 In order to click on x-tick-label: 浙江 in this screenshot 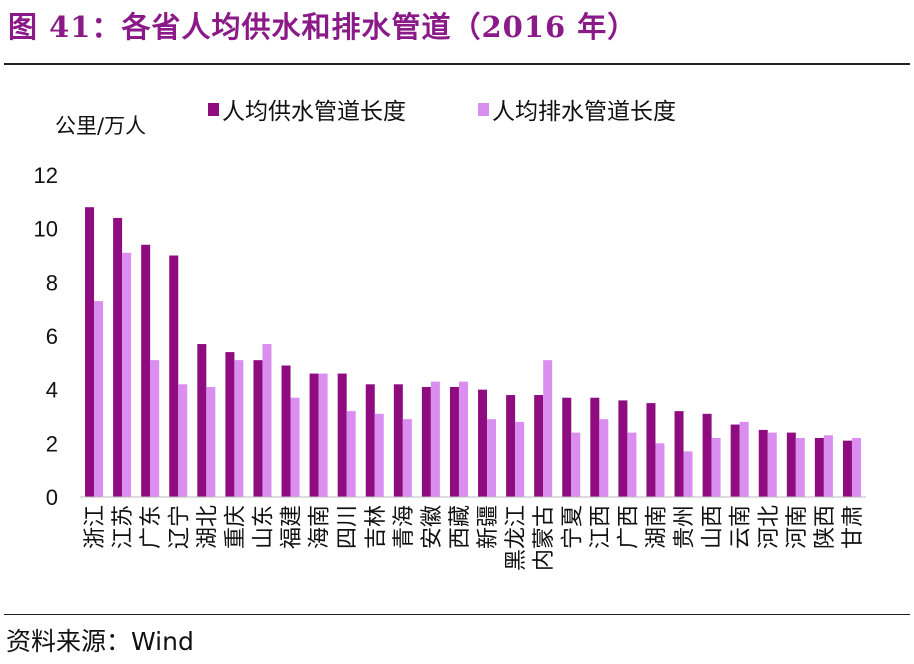, I will do `click(95, 527)`.